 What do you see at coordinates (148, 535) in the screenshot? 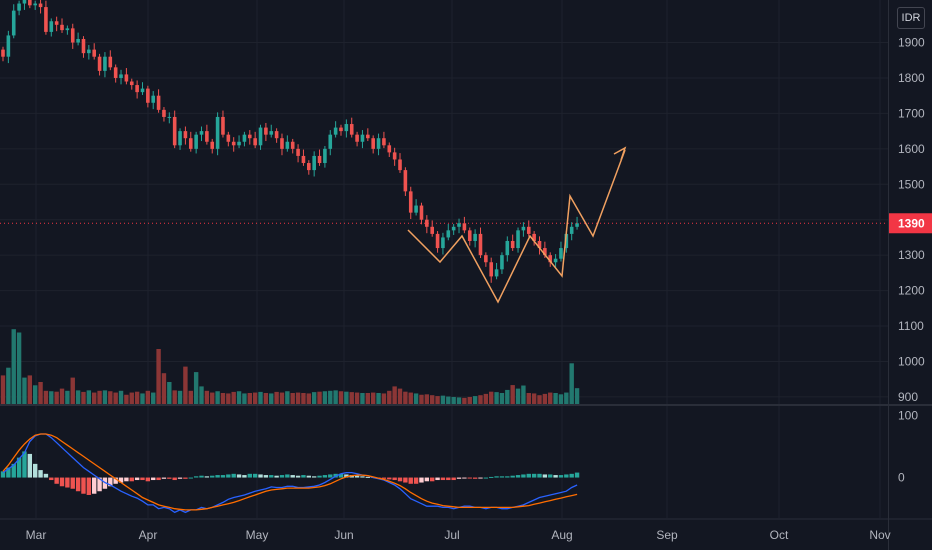
I see `month-label: Apr` at bounding box center [148, 535].